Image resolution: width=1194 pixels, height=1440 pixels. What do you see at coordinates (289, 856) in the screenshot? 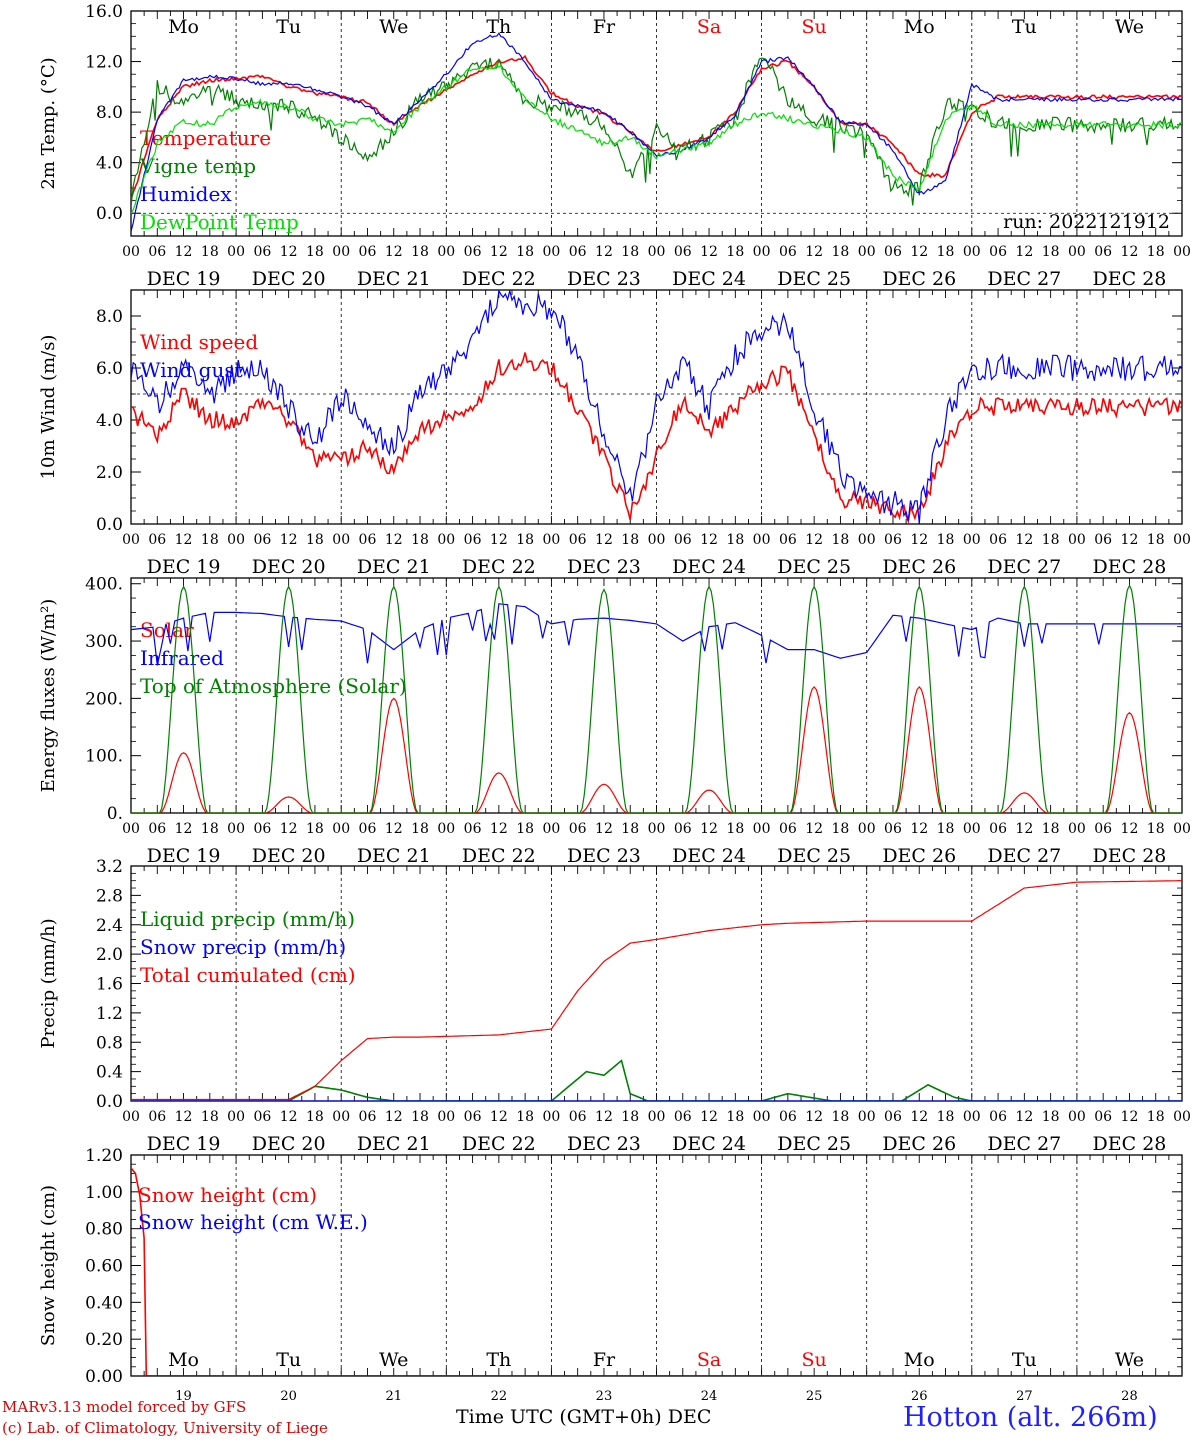
I see `x-date-label: DEC 20` at bounding box center [289, 856].